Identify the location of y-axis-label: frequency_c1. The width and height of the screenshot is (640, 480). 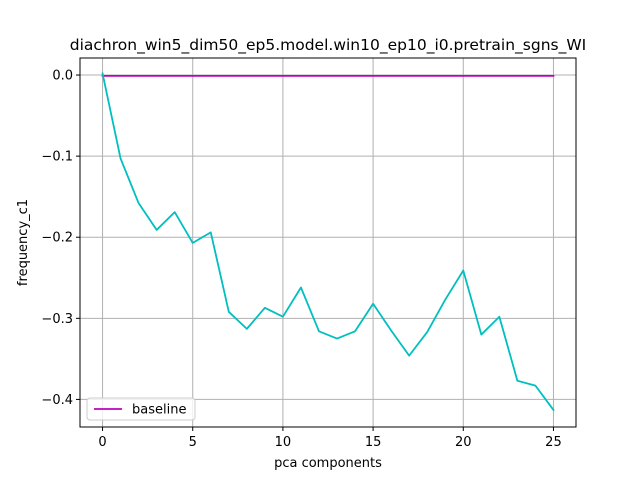
(23, 242).